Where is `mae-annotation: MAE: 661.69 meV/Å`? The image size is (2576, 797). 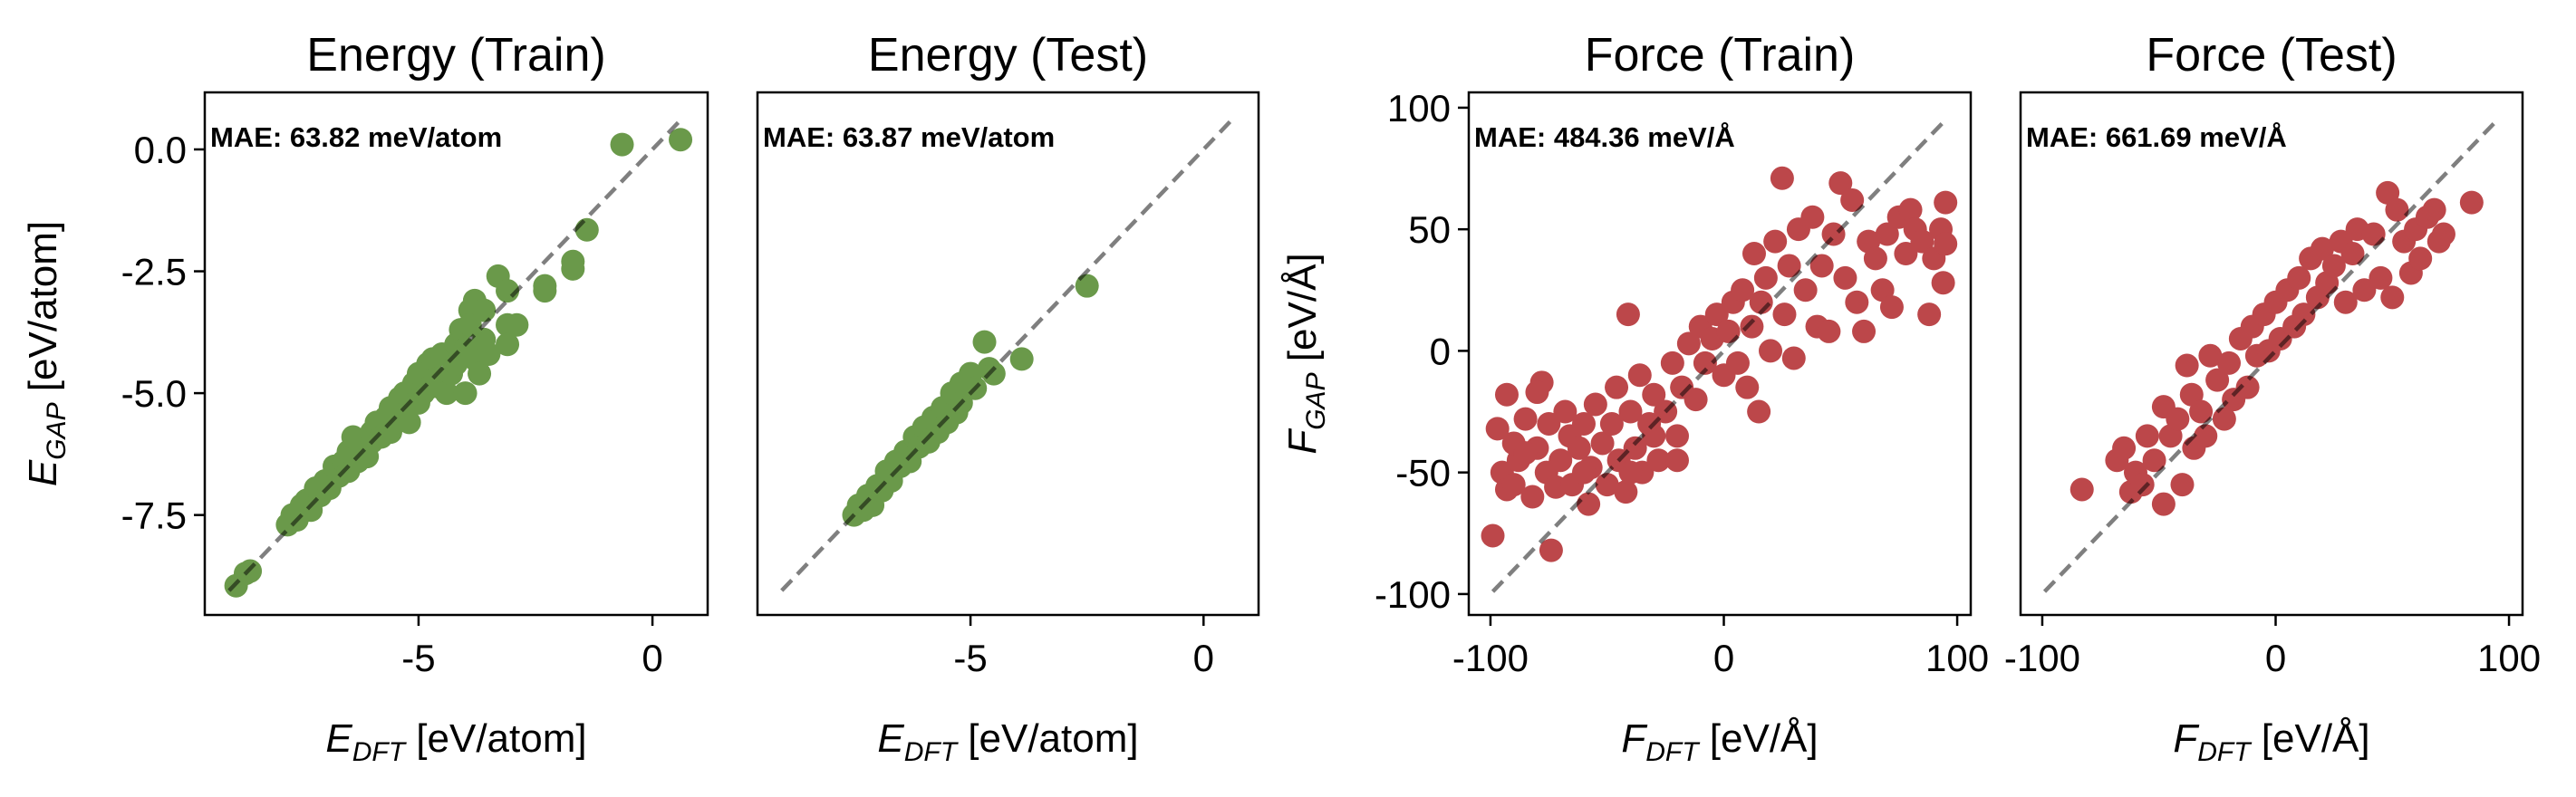 mae-annotation: MAE: 661.69 meV/Å is located at coordinates (2156, 137).